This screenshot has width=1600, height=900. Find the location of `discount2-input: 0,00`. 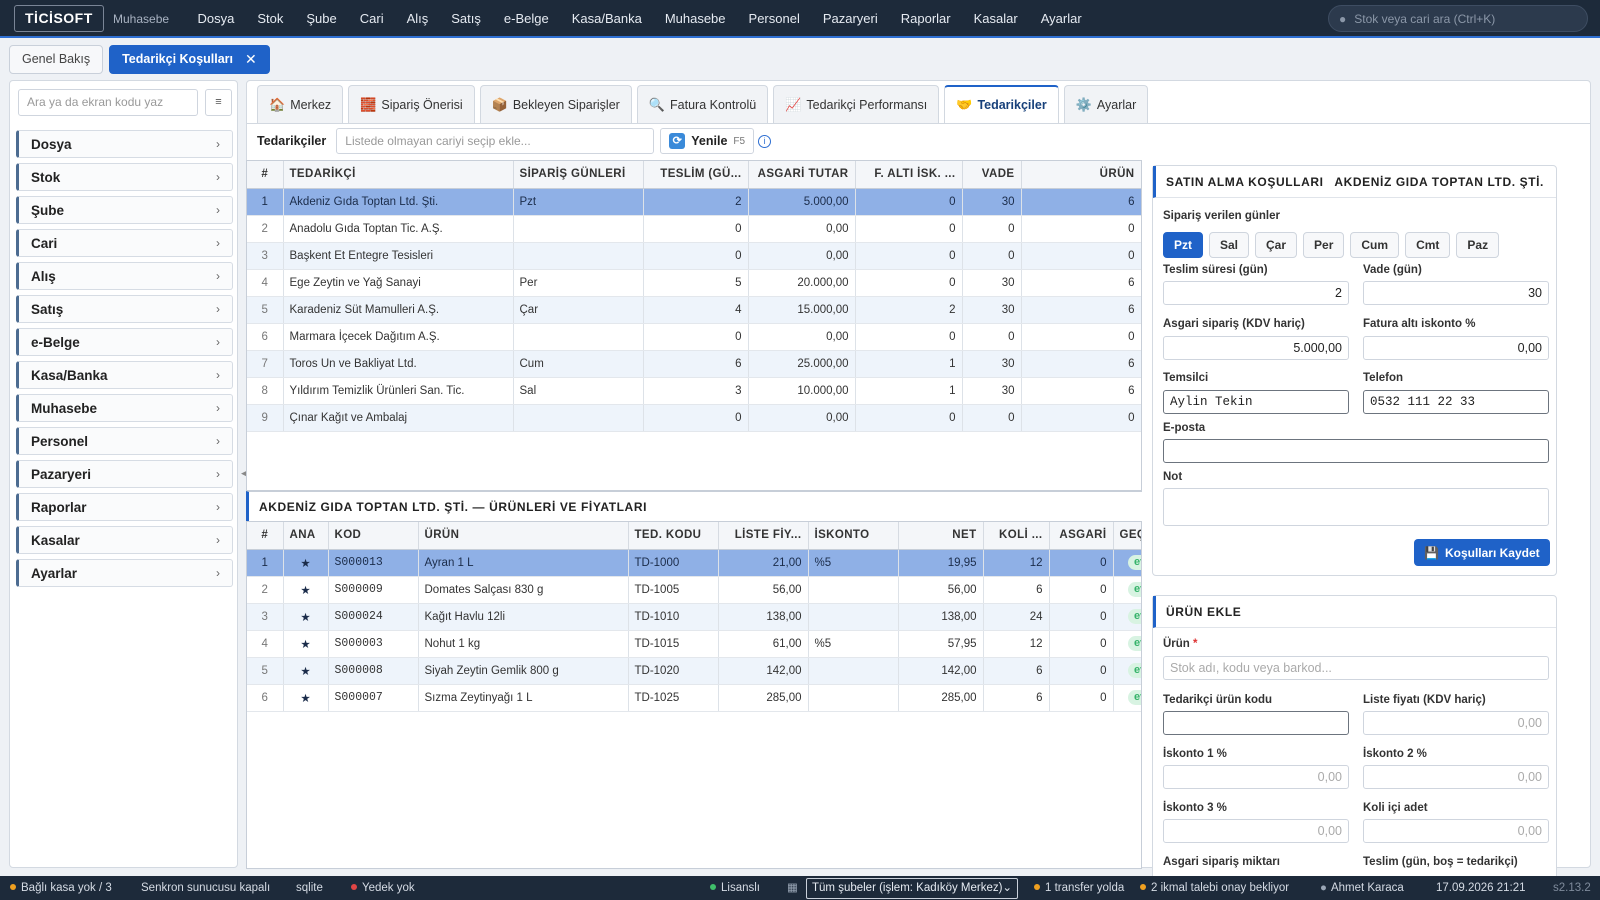

discount2-input: 0,00 is located at coordinates (1456, 777).